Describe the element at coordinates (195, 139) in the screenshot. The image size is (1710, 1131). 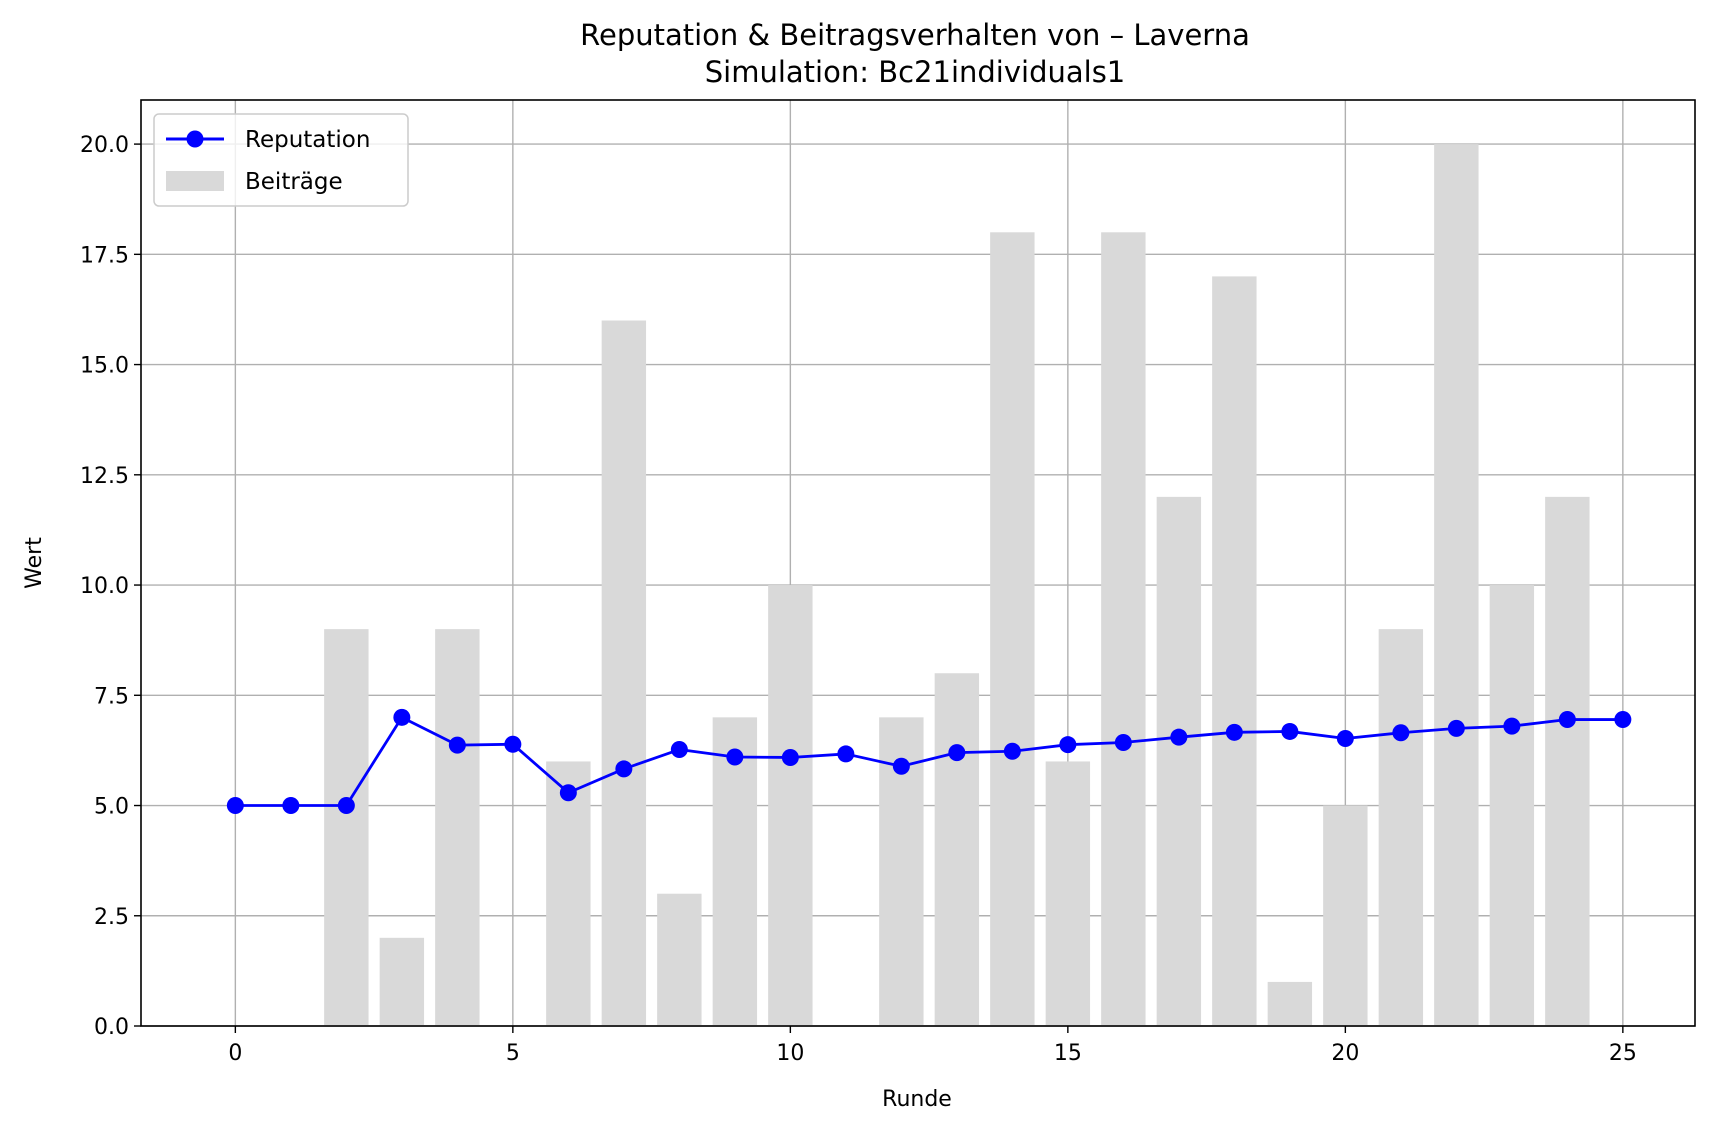
I see `legend-reputation-marker` at that location.